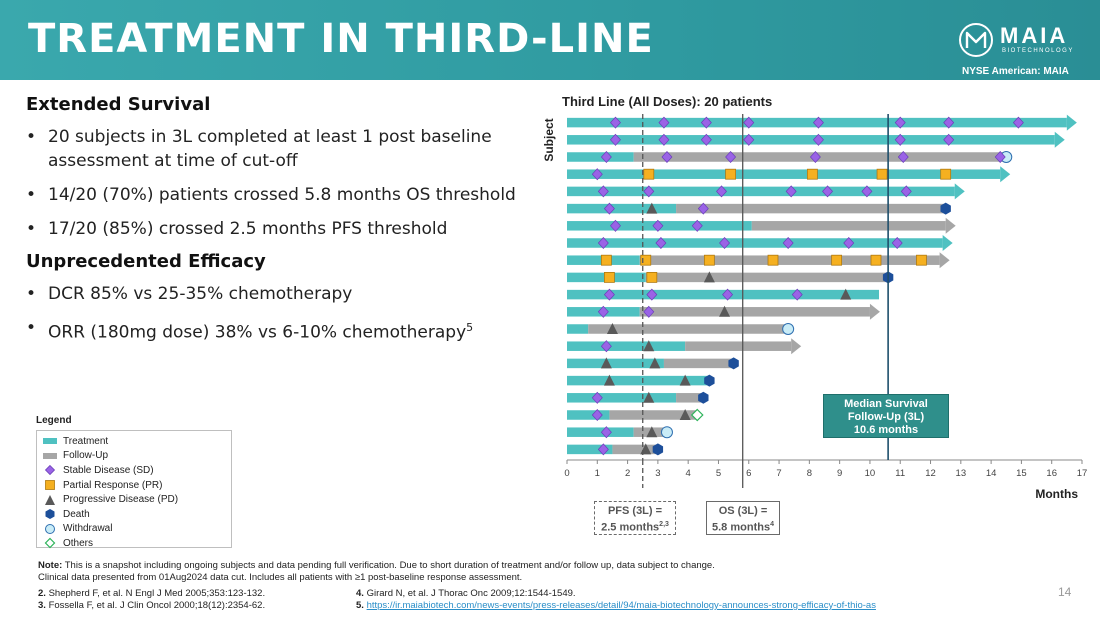  Describe the element at coordinates (360, 605) in the screenshot. I see `ref-number: 5.` at that location.